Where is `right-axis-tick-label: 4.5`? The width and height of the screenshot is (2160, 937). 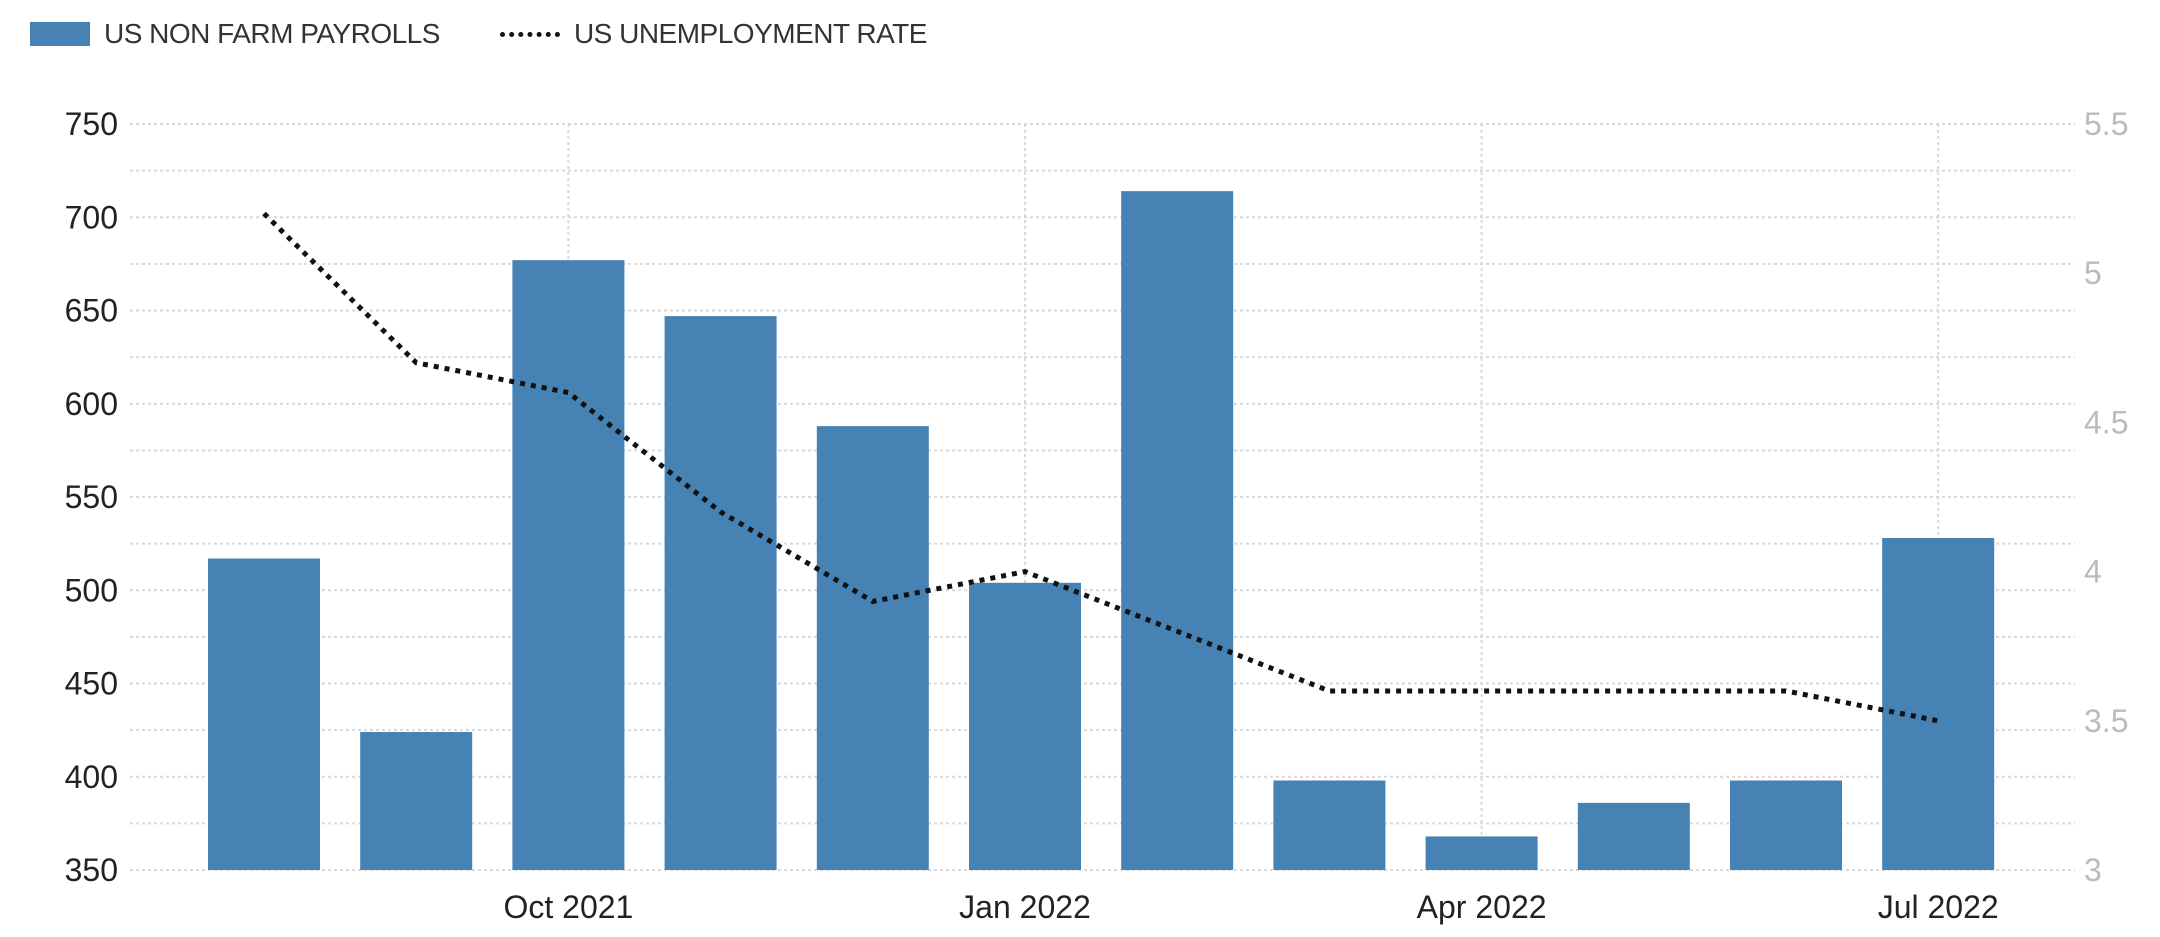
right-axis-tick-label: 4.5 is located at coordinates (2106, 422).